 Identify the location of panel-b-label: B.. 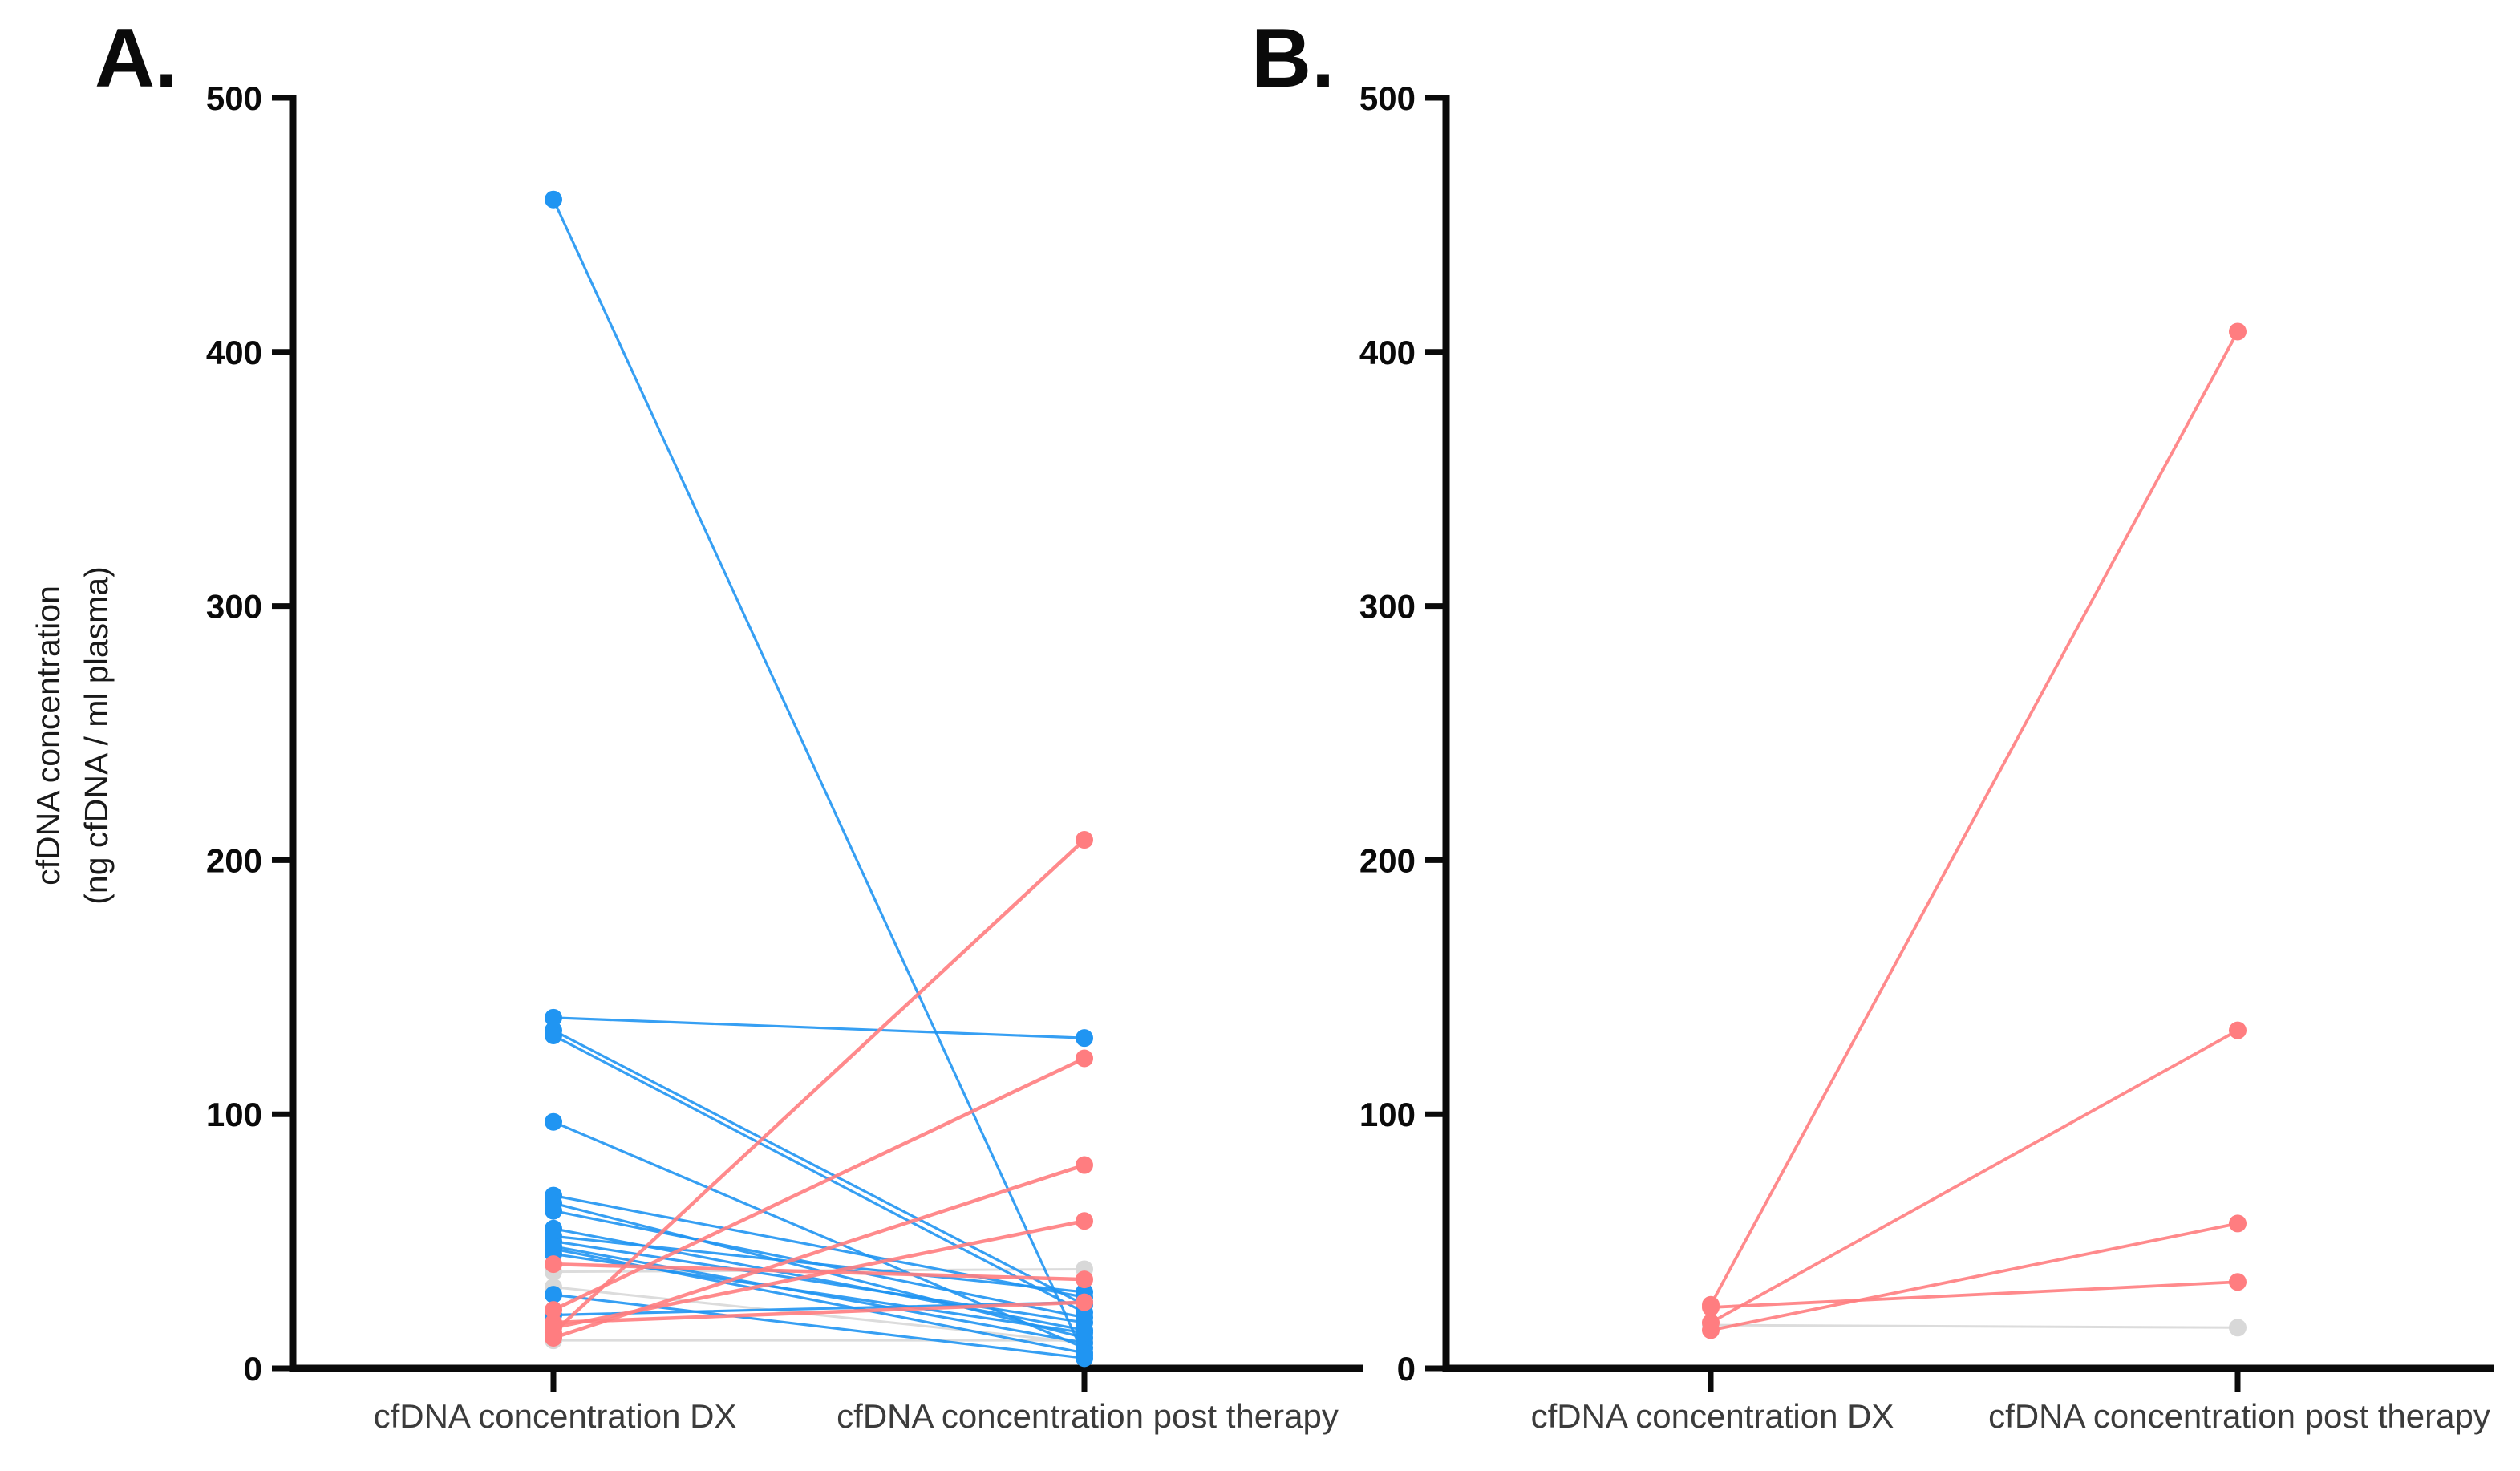
(1293, 58).